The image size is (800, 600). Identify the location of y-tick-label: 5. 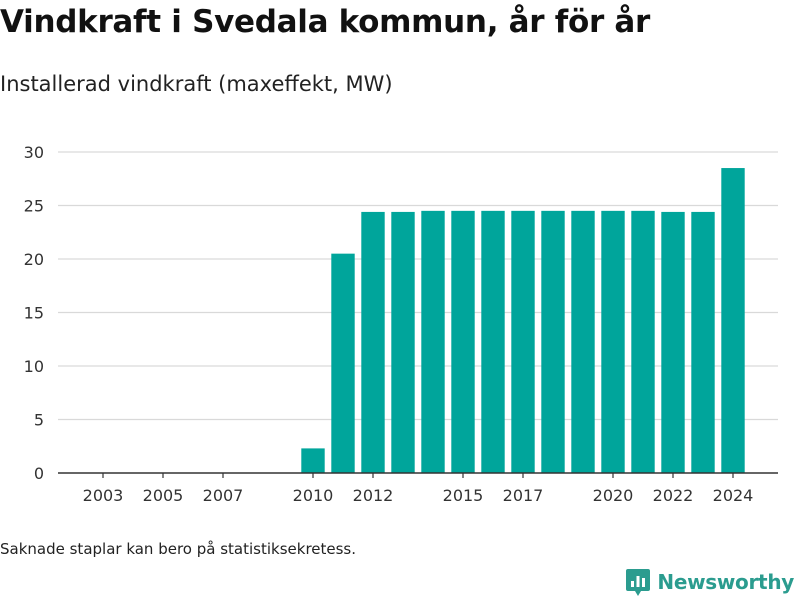
(39, 420).